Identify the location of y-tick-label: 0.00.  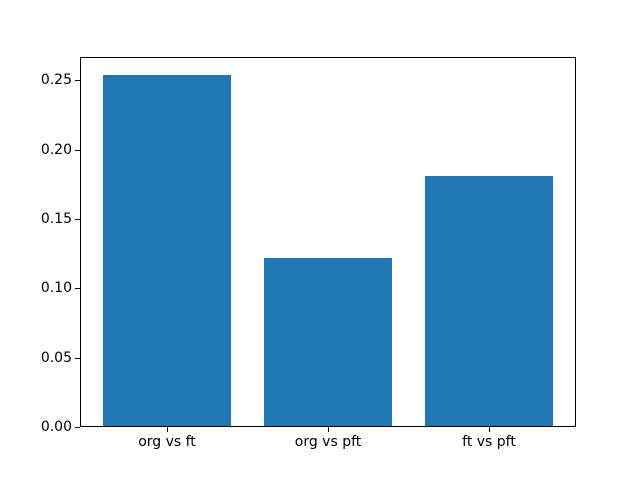
(56, 427).